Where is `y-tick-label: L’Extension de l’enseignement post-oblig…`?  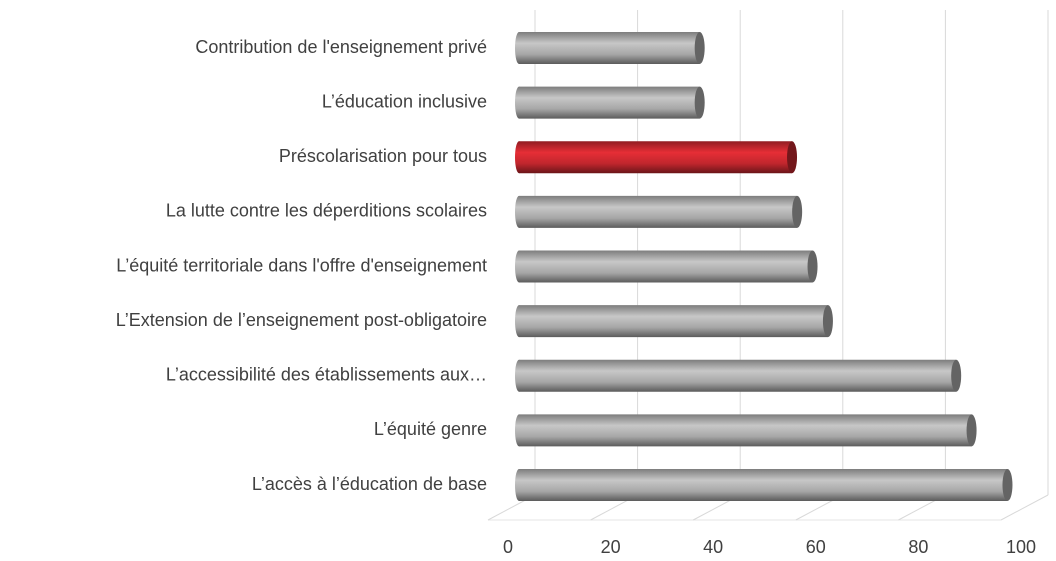 y-tick-label: L’Extension de l’enseignement post-oblig… is located at coordinates (301, 320).